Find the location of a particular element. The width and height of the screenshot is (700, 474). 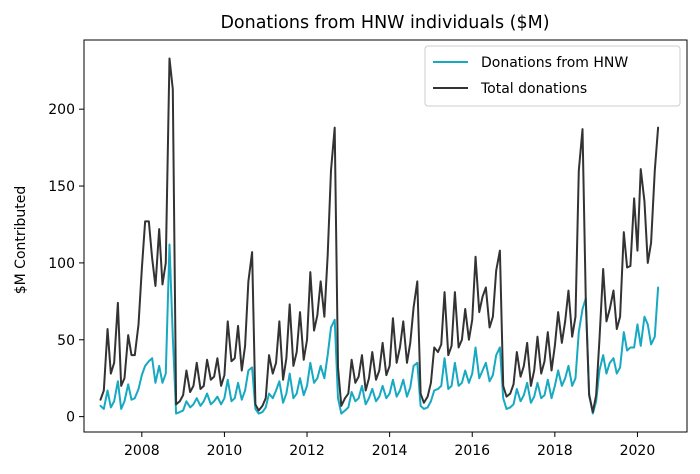

y-tick-label: 200 is located at coordinates (61, 110).